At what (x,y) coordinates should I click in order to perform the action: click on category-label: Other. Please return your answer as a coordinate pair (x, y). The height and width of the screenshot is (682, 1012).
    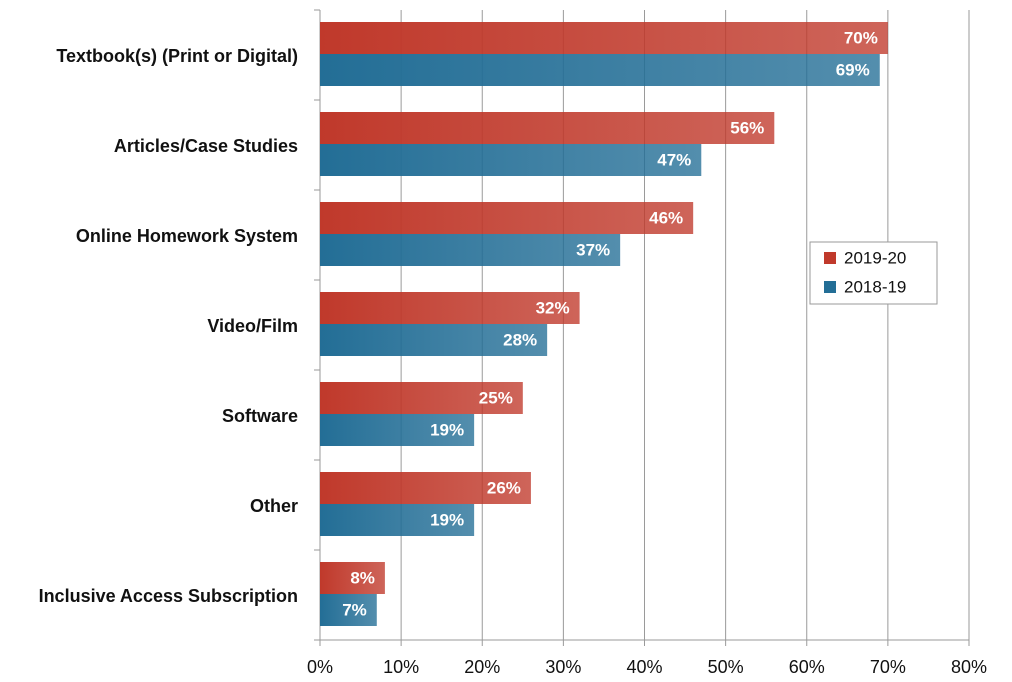
    Looking at the image, I should click on (274, 506).